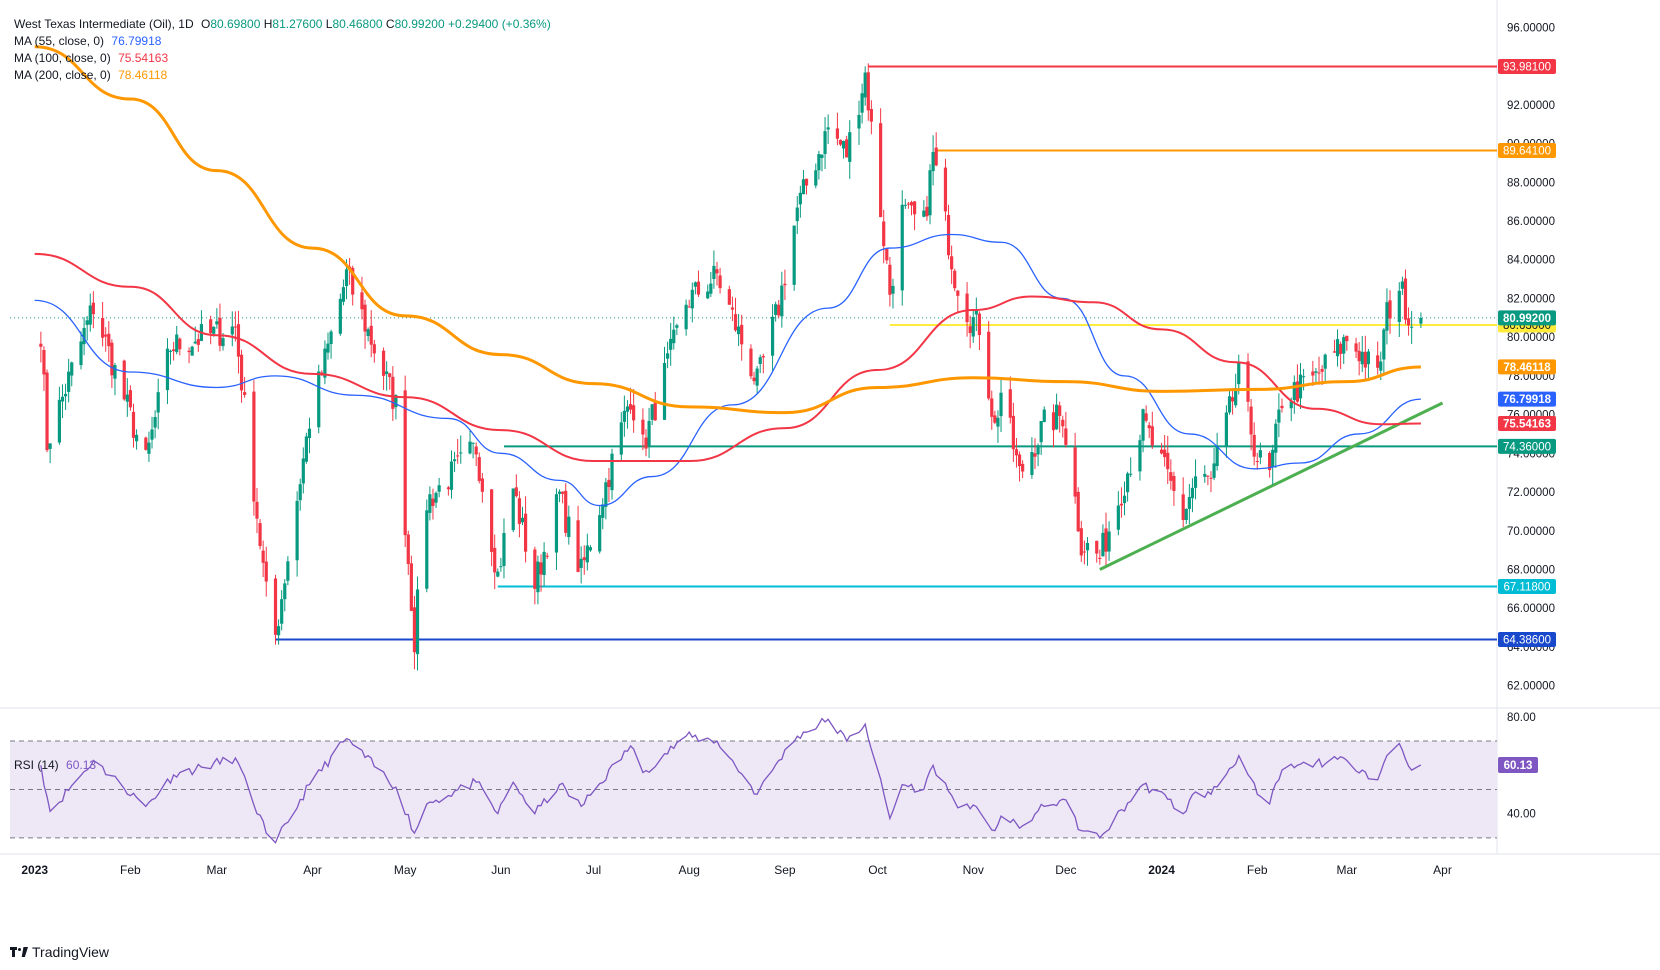 This screenshot has width=1660, height=970. I want to click on y-tick-label-5: 86.00000, so click(1531, 222).